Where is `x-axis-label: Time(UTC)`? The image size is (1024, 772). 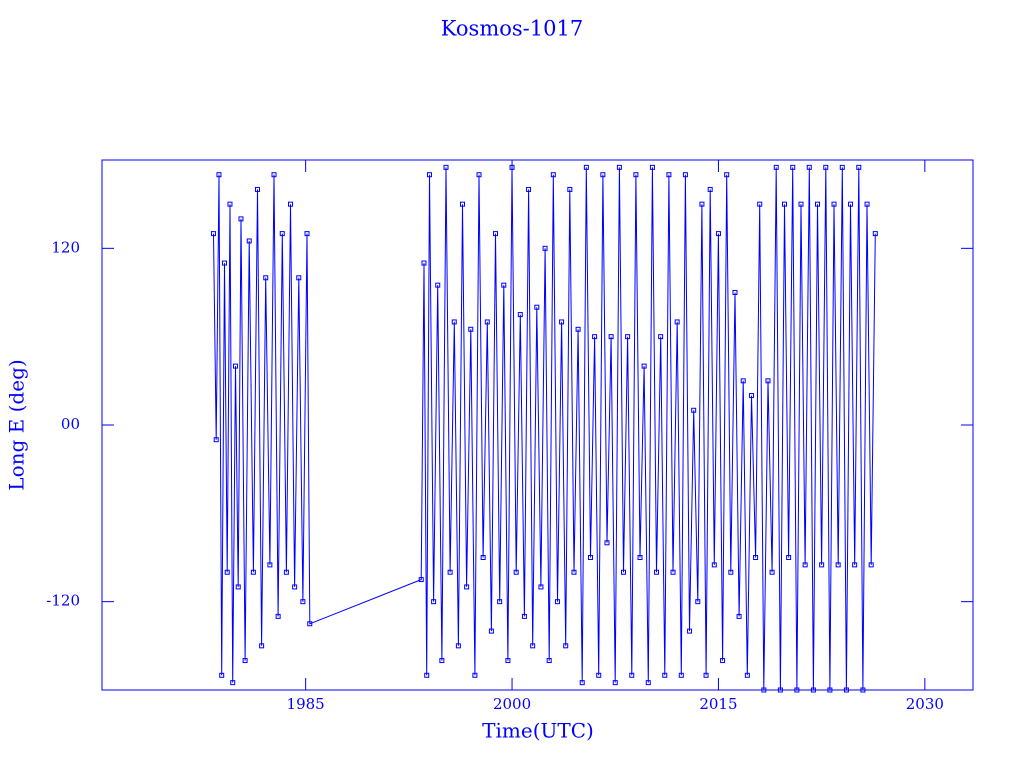
x-axis-label: Time(UTC) is located at coordinates (538, 731).